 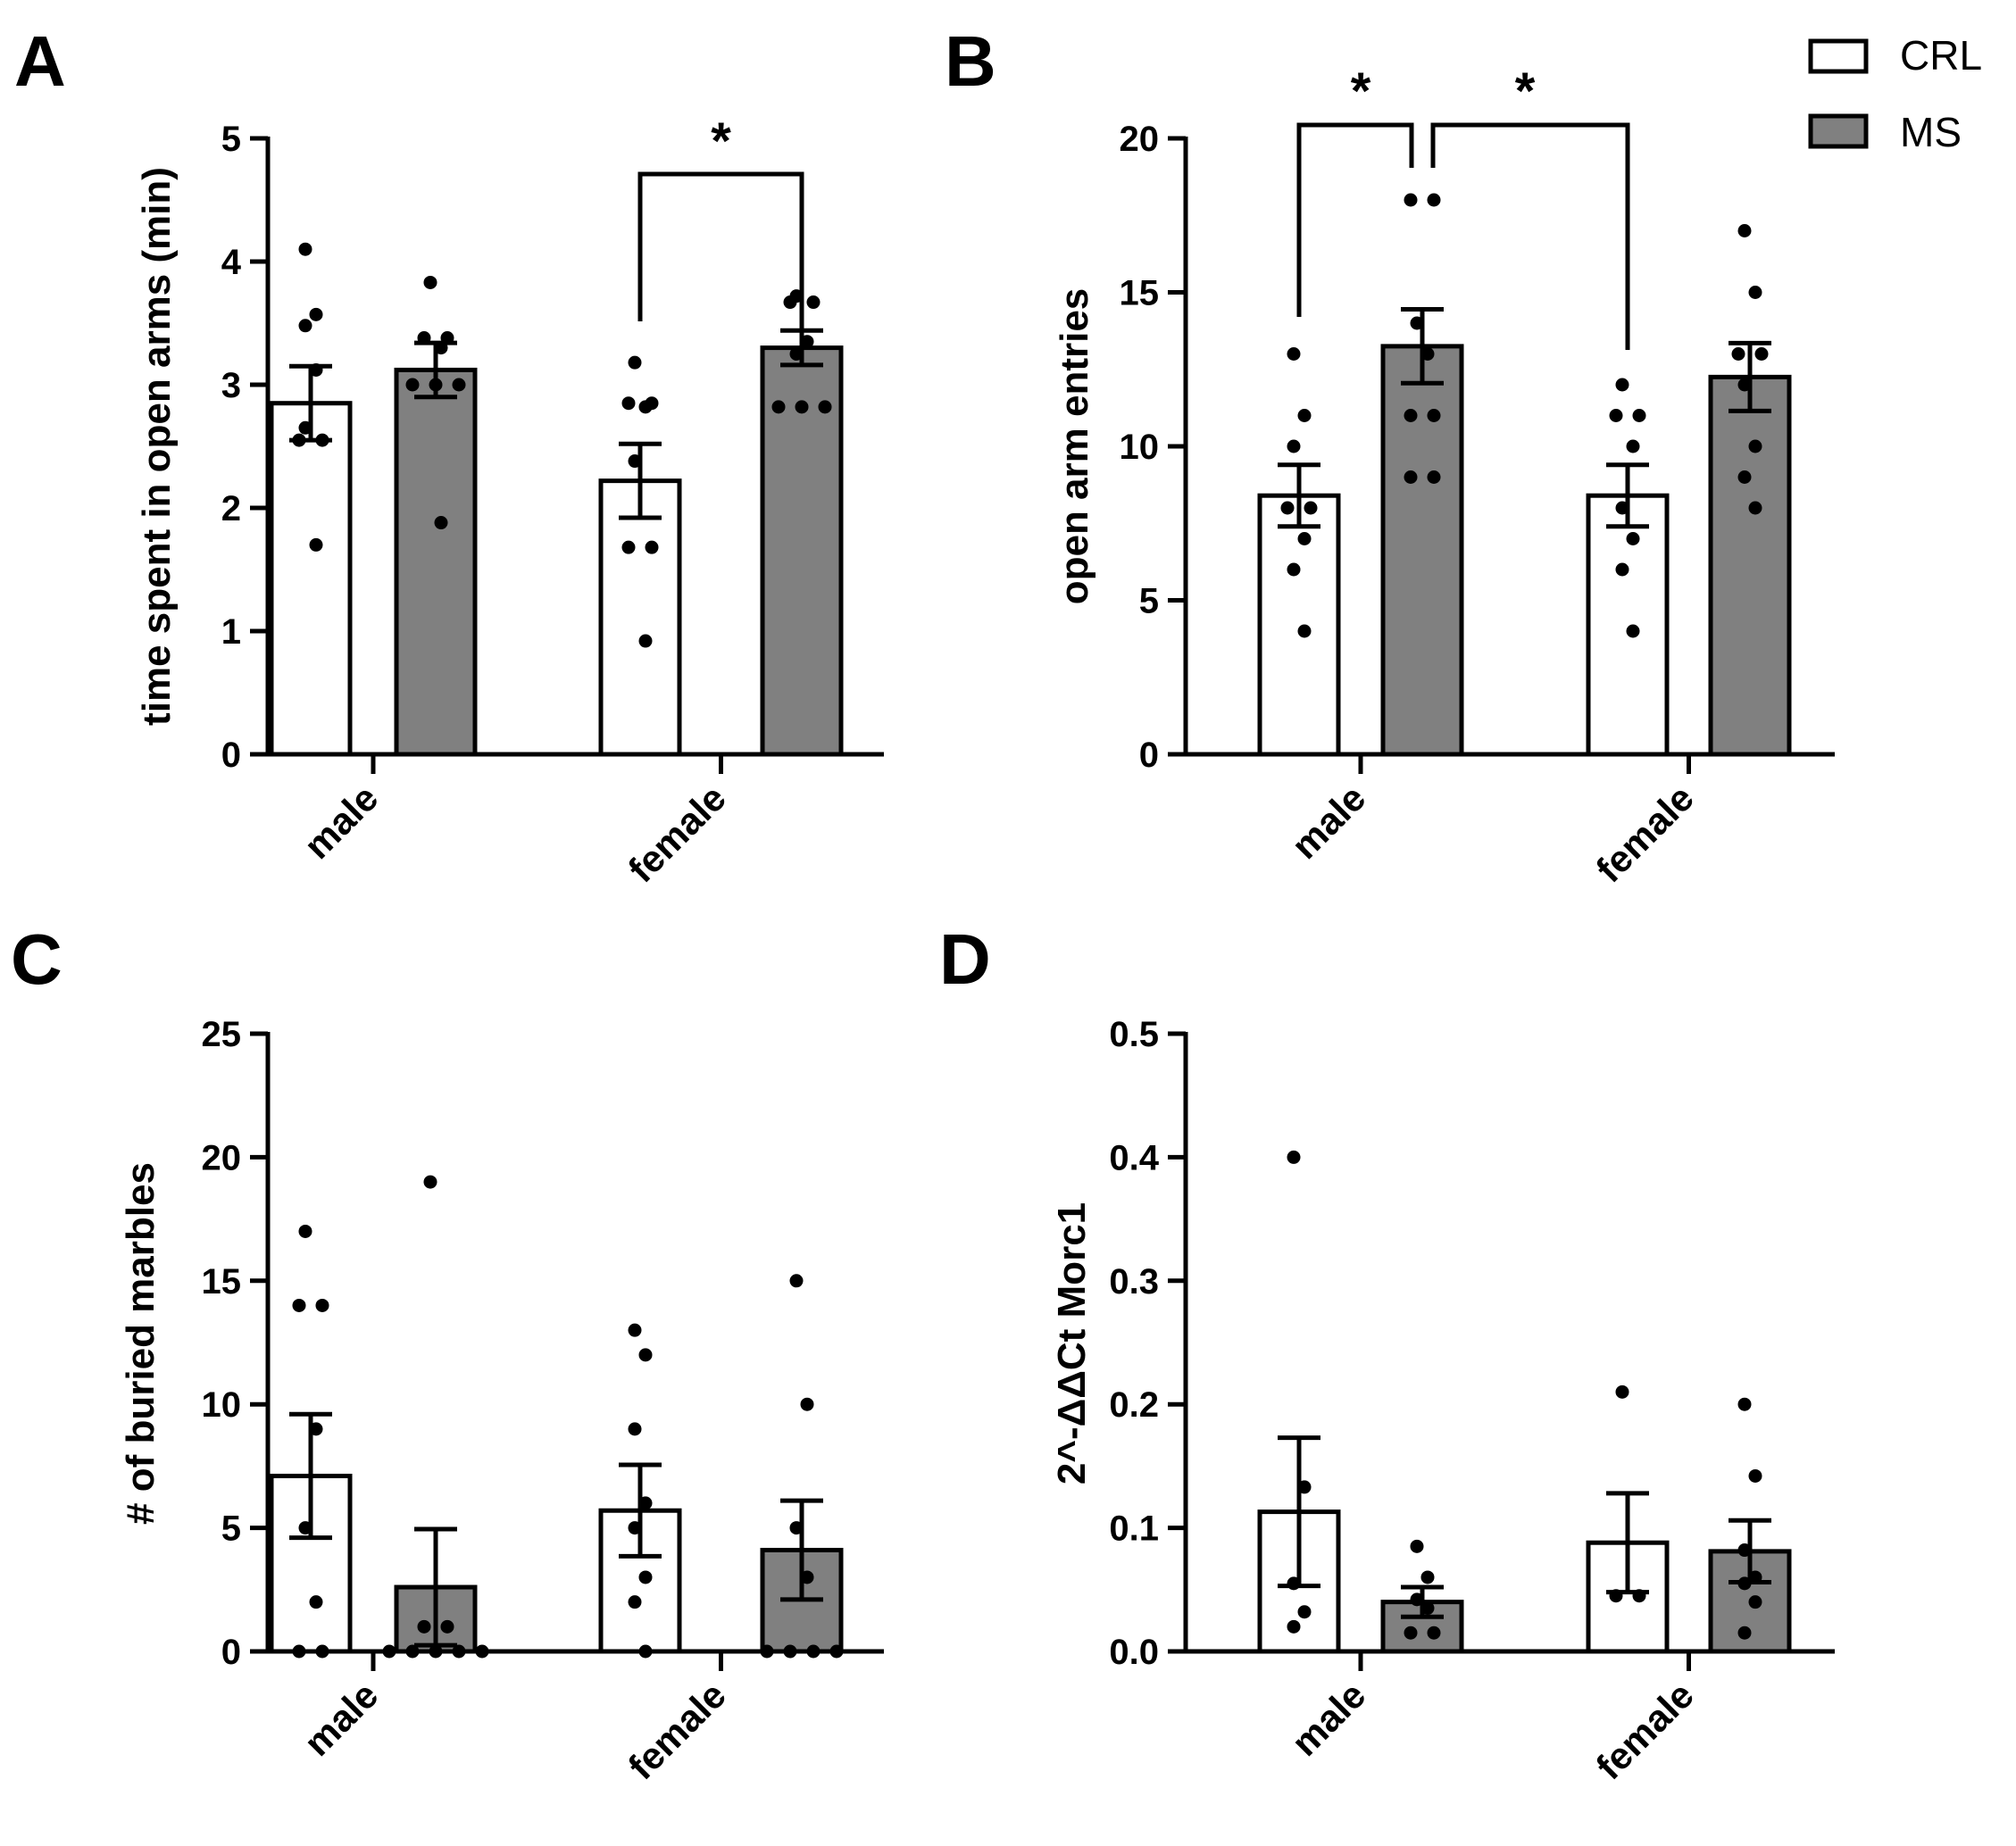 I want to click on panel-letter-a: A, so click(x=40, y=61).